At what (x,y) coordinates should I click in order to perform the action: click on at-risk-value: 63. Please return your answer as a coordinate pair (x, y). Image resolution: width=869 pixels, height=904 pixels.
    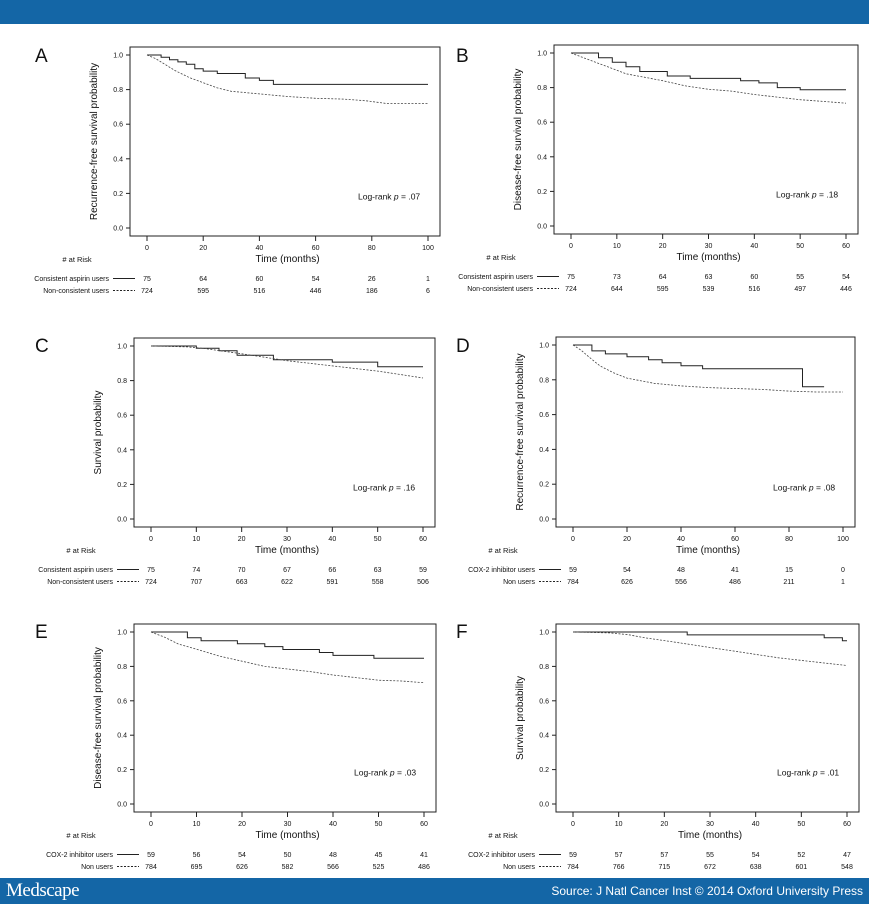
    Looking at the image, I should click on (709, 277).